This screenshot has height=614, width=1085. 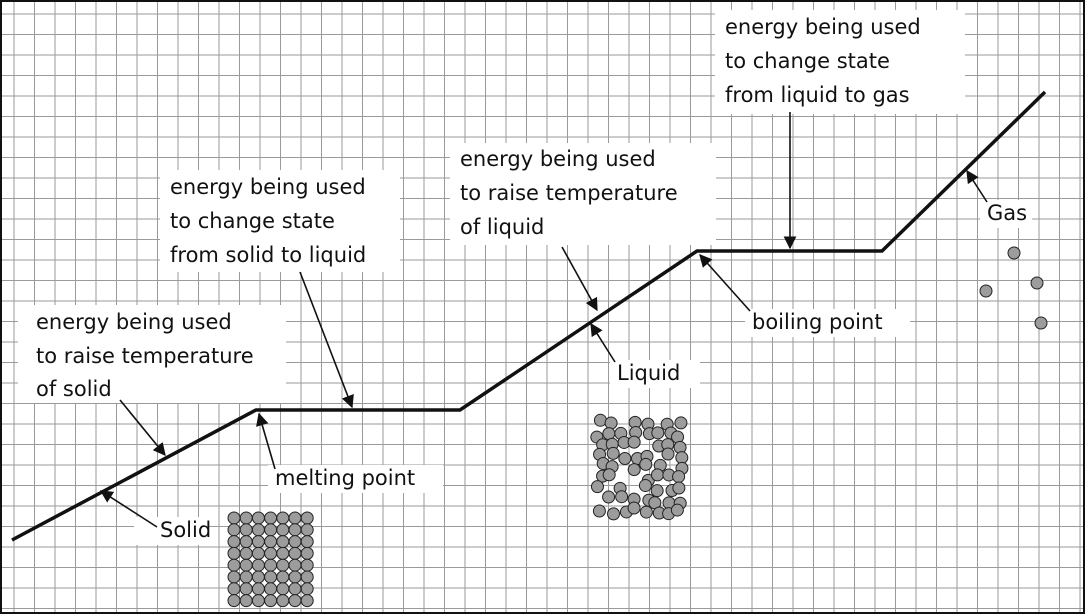 I want to click on label-line: to change state, so click(x=252, y=221).